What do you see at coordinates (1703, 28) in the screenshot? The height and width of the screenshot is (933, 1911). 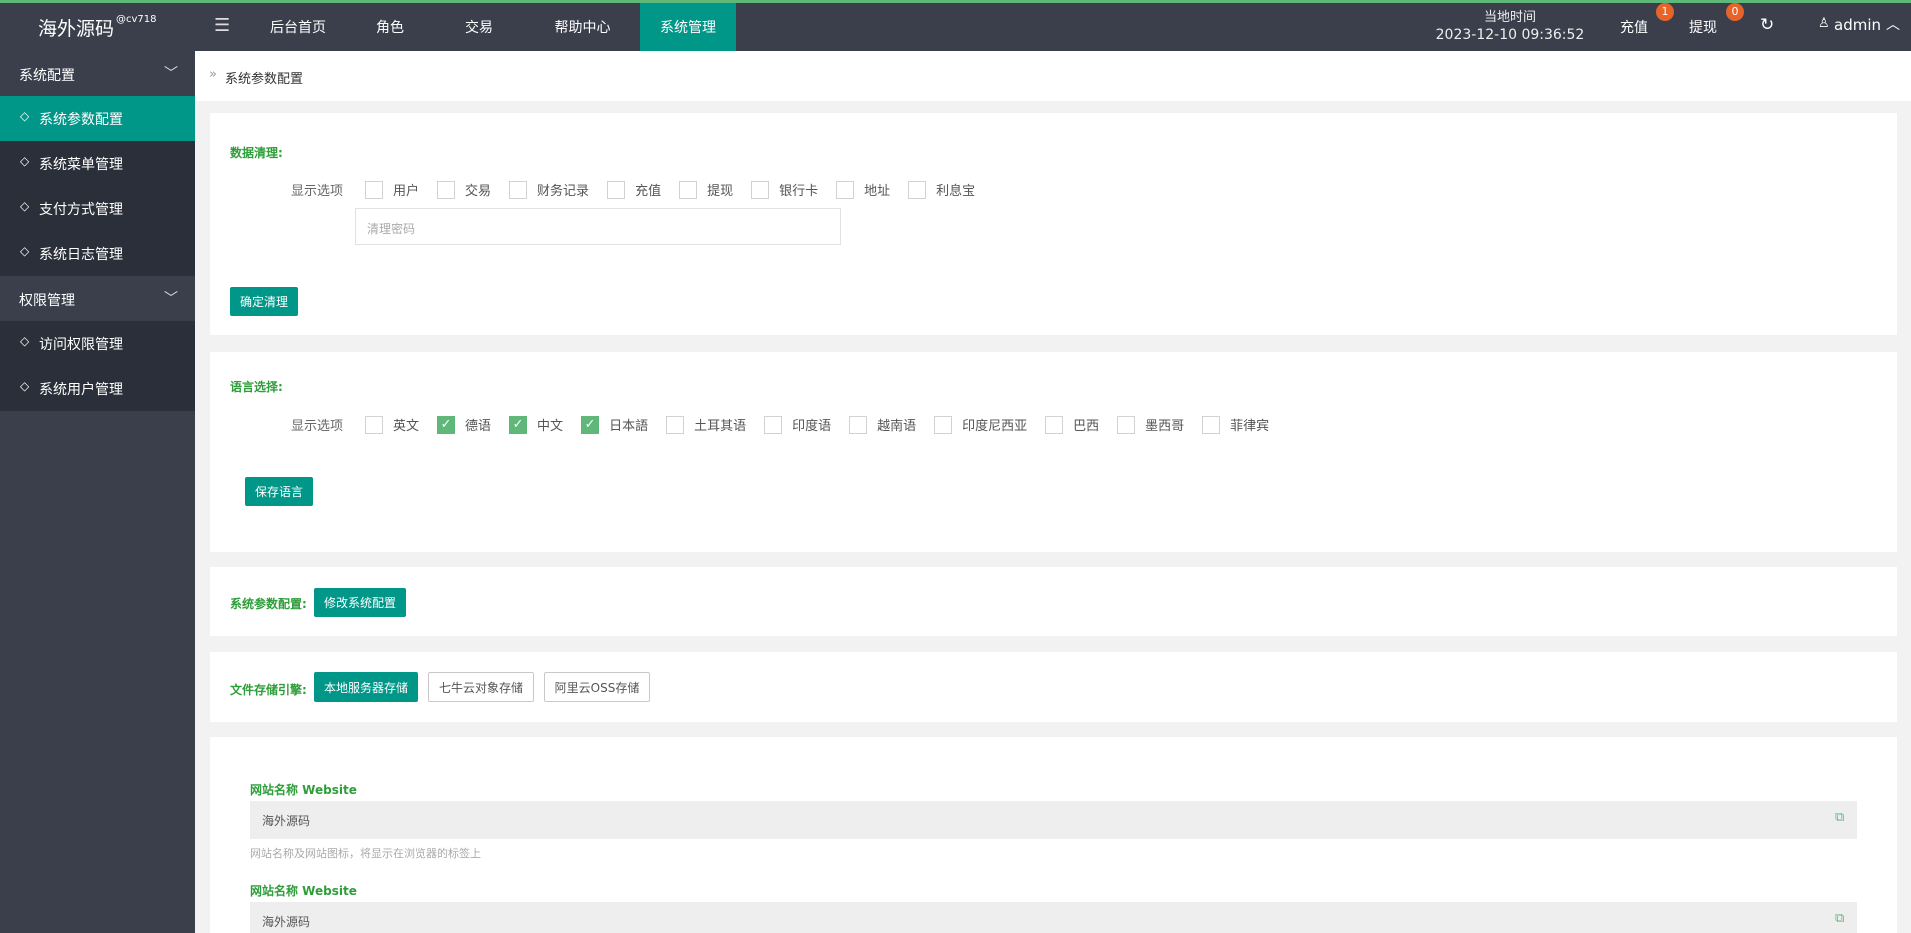 I see `withdraw: 提现` at bounding box center [1703, 28].